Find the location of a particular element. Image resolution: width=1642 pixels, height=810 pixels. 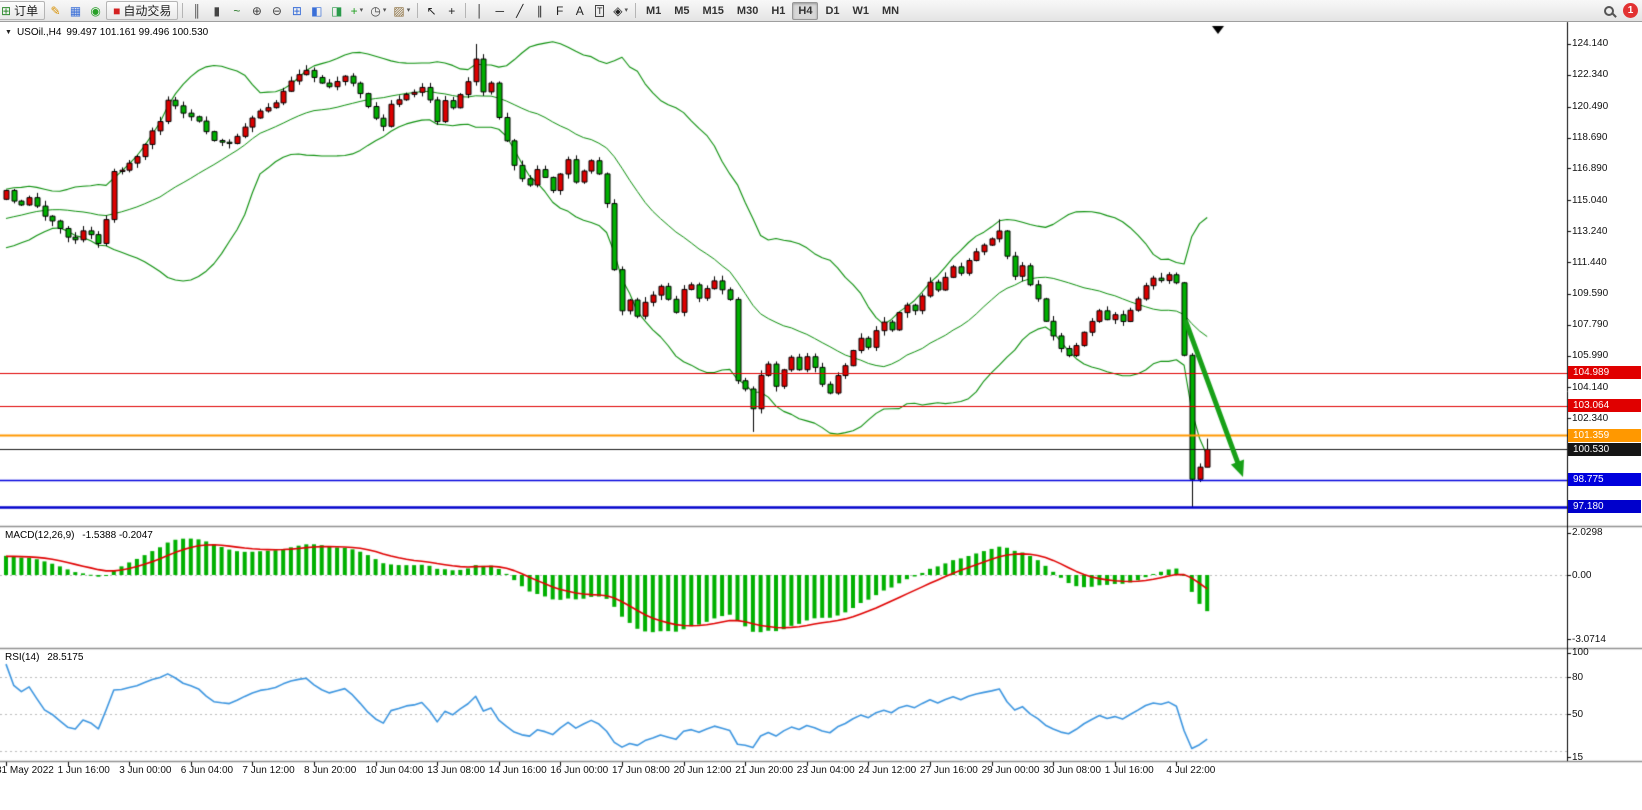

price-axis-tick: 102.340 is located at coordinates (1590, 418).